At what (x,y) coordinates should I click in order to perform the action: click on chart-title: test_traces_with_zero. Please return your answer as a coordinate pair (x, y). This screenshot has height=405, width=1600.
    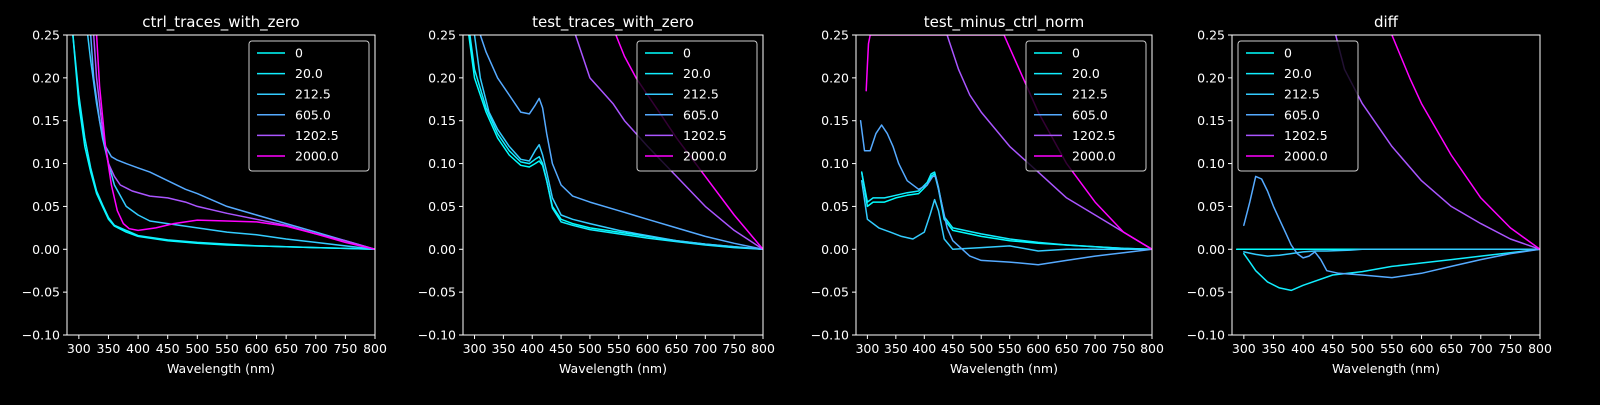
    Looking at the image, I should click on (613, 22).